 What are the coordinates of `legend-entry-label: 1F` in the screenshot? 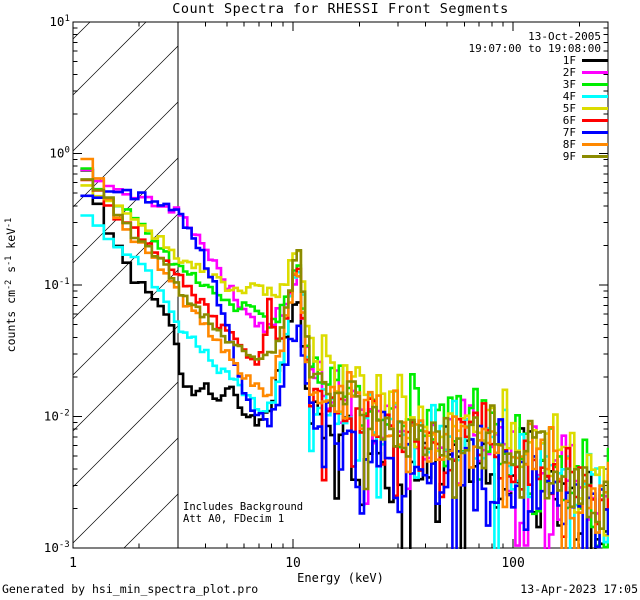 It's located at (569, 61).